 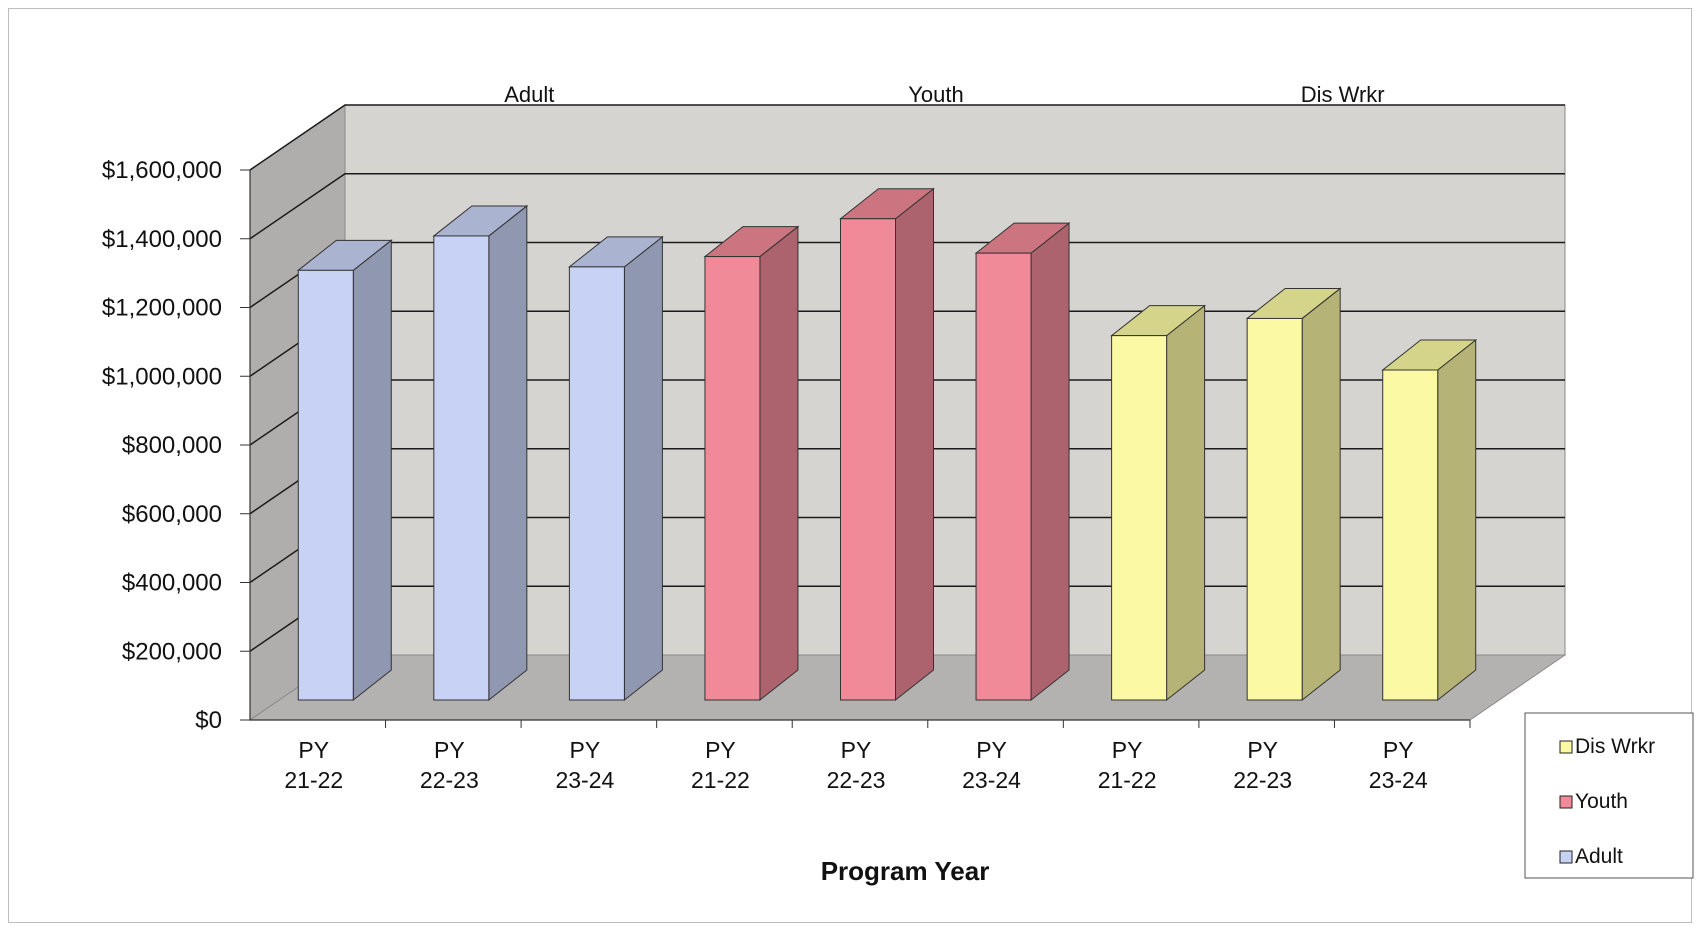 What do you see at coordinates (1343, 94) in the screenshot?
I see `group-label-dis-wrkr: Dis Wrkr` at bounding box center [1343, 94].